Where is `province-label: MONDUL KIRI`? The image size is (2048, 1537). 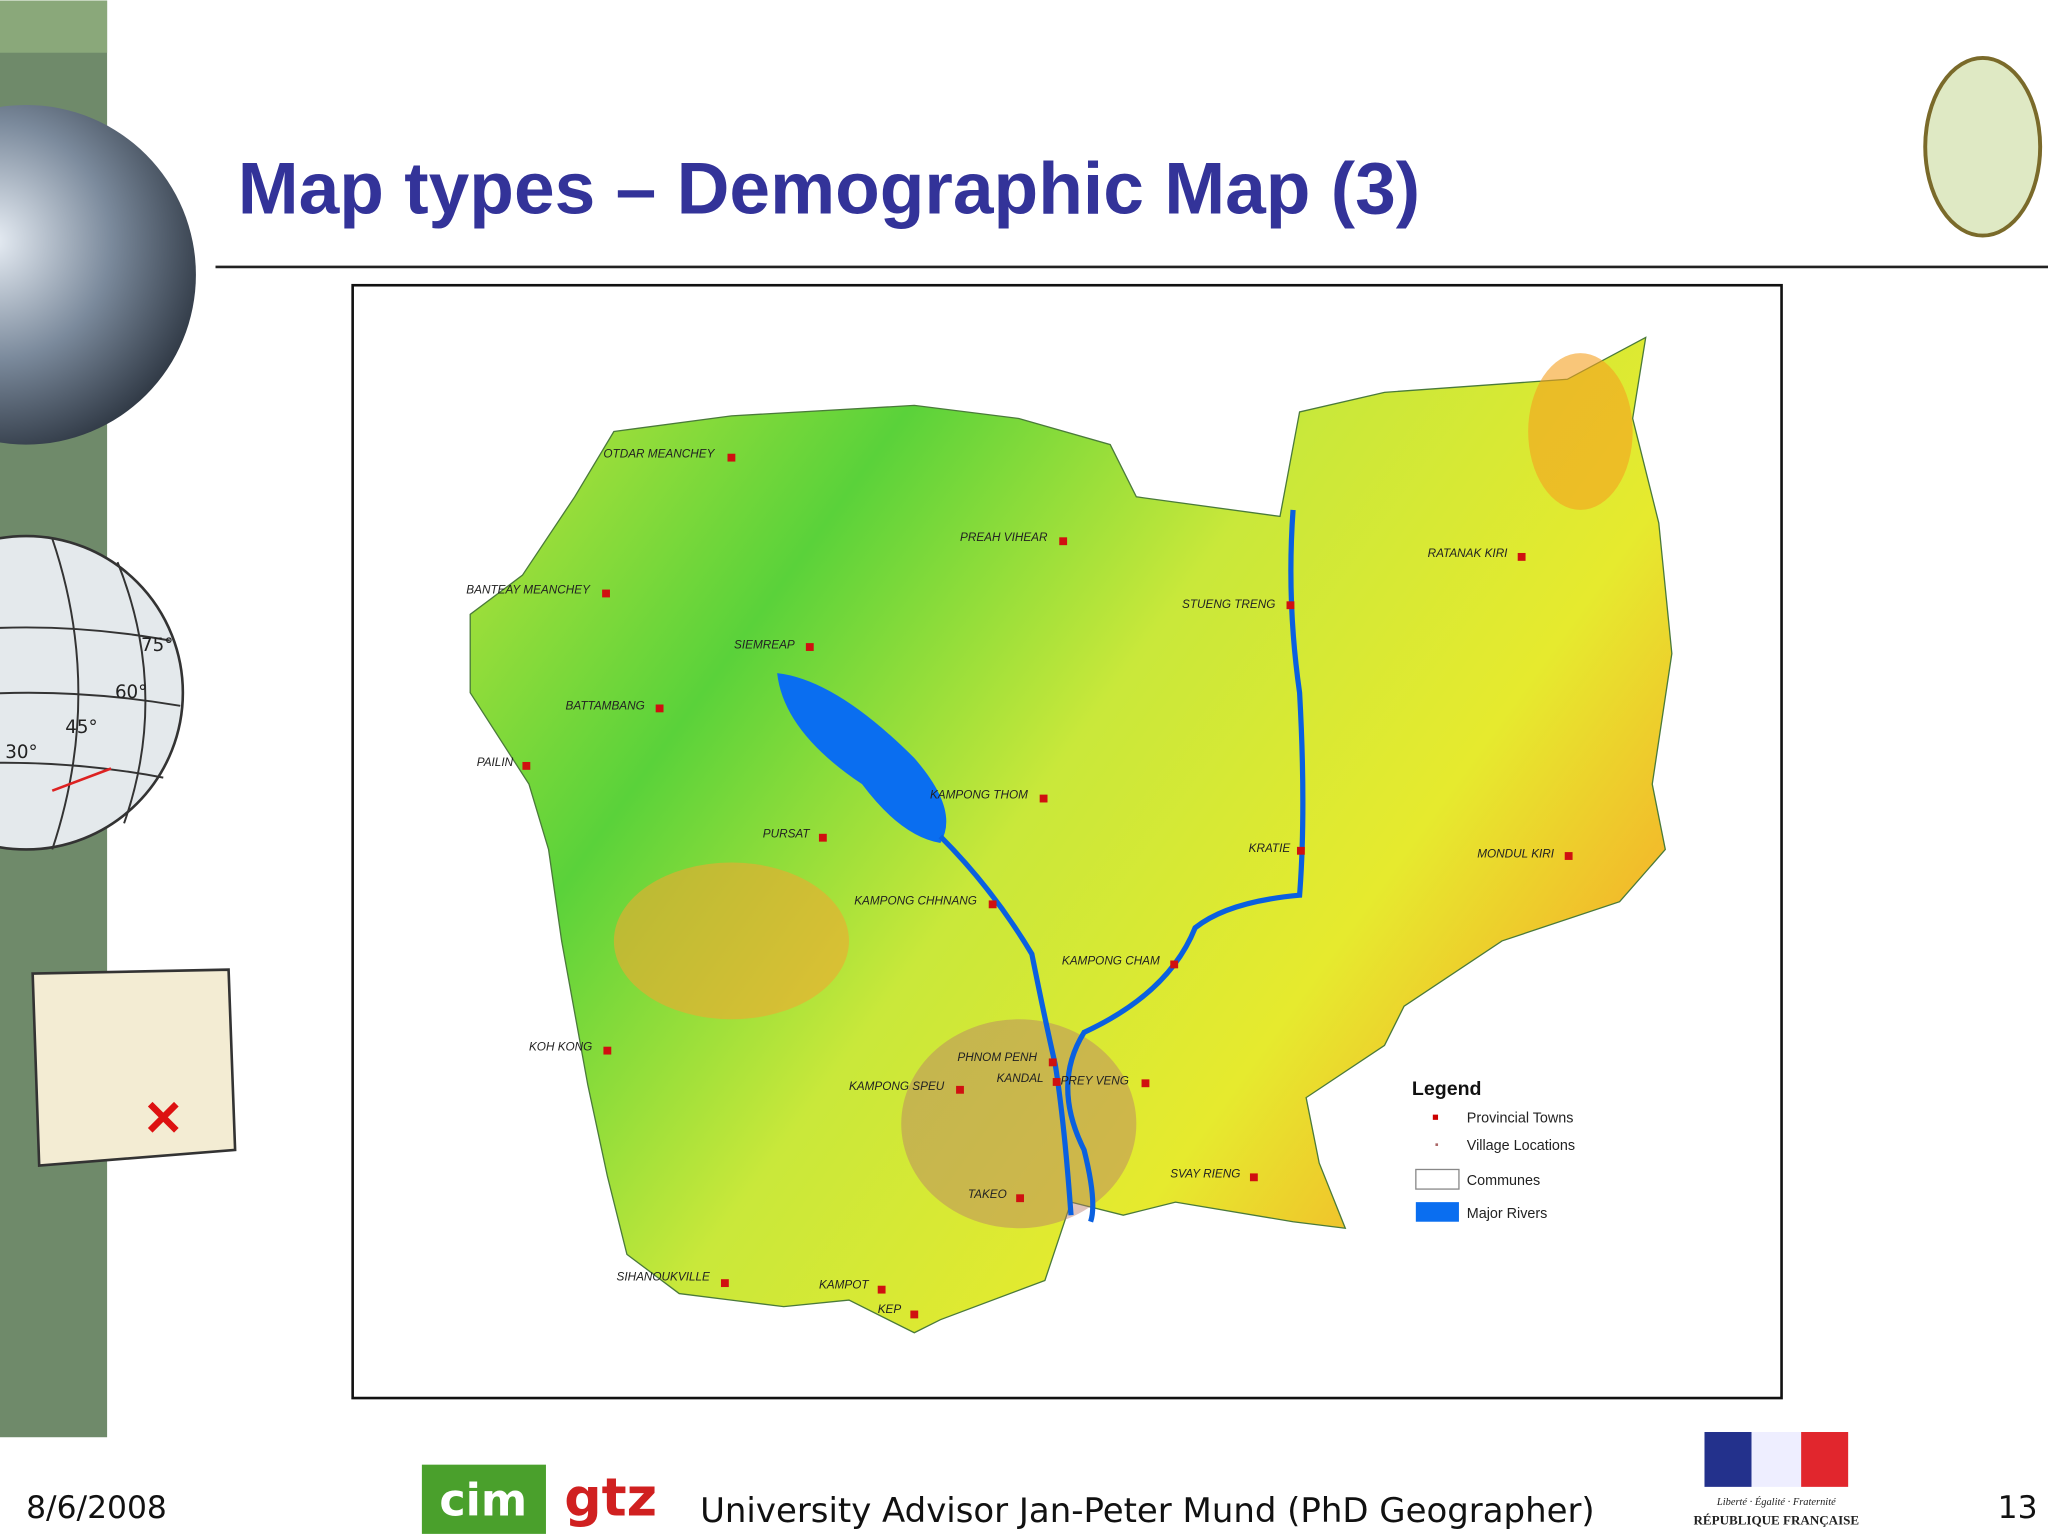
province-label: MONDUL KIRI is located at coordinates (1516, 853).